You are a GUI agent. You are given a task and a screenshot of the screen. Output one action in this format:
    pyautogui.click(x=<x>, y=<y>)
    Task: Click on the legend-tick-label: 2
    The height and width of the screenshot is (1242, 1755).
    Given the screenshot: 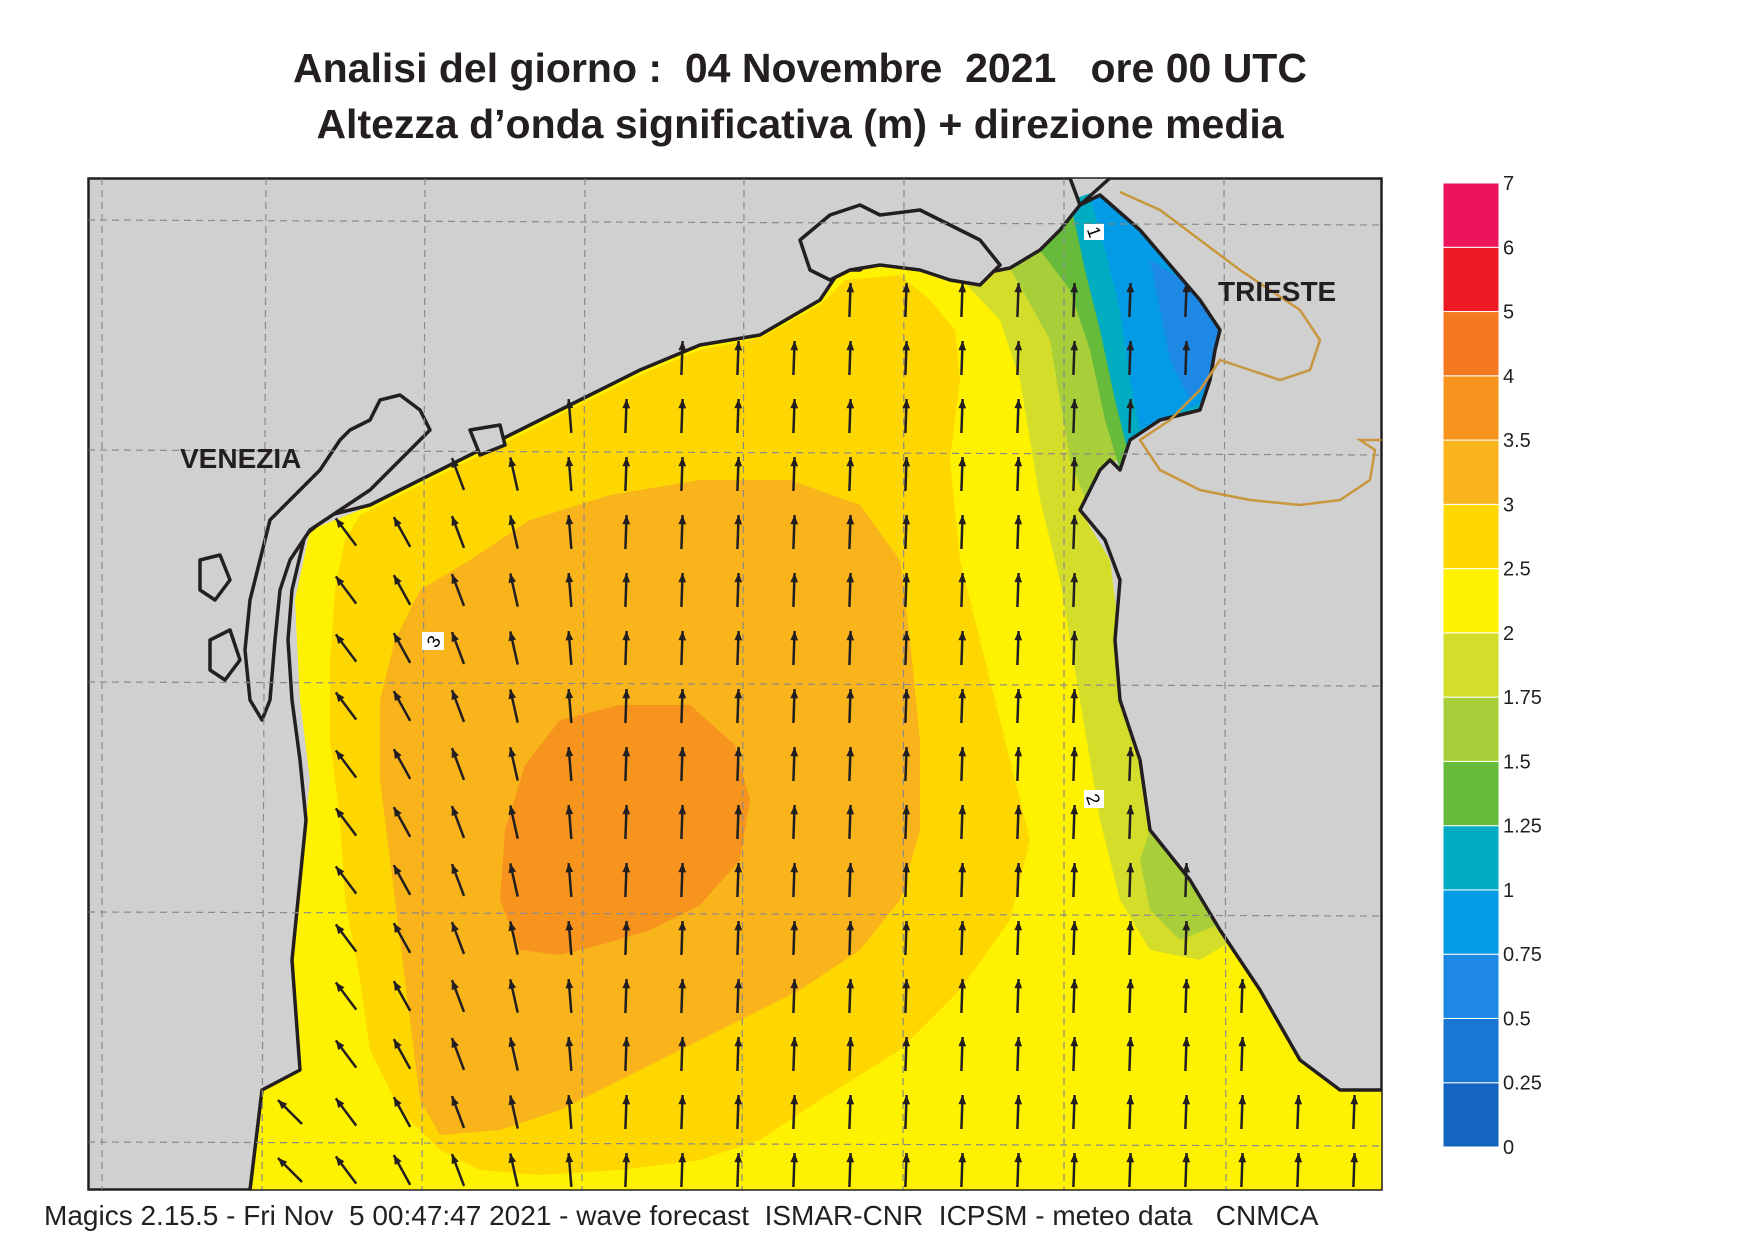 What is the action you would take?
    pyautogui.click(x=1508, y=634)
    